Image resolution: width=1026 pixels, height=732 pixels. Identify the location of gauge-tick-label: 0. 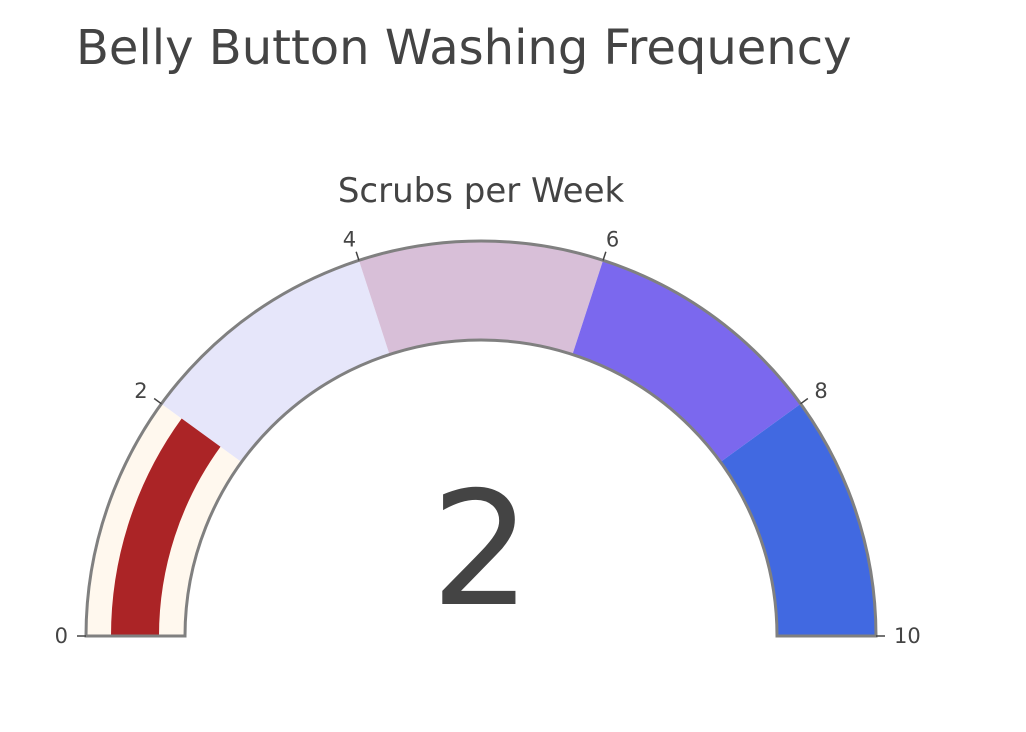
(61, 636).